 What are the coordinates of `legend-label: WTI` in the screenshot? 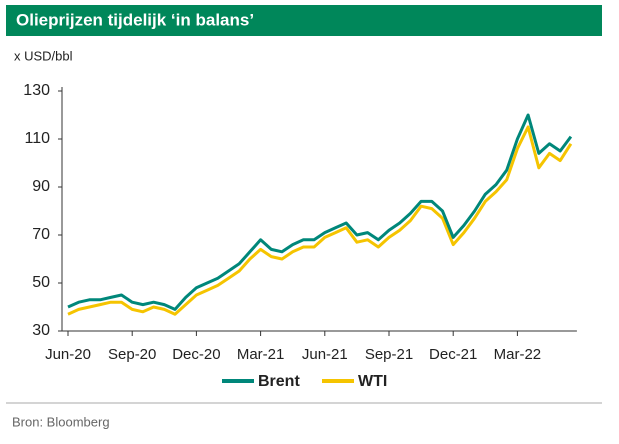 It's located at (372, 381).